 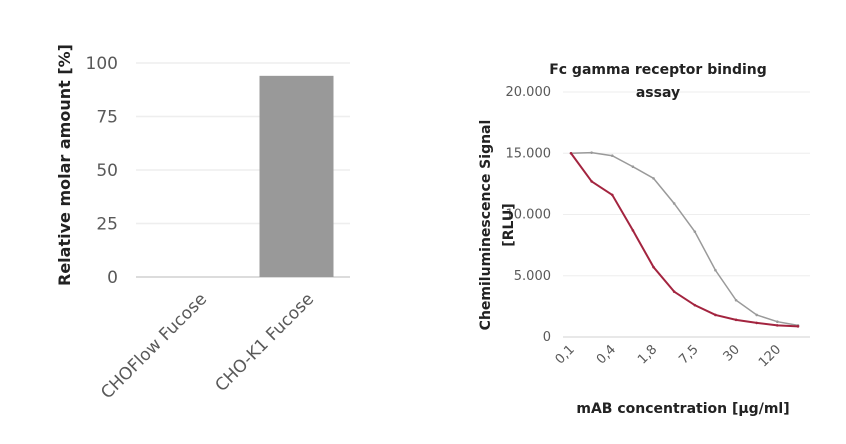 I want to click on line-title-line1: Fc gamma receptor binding, so click(x=658, y=70).